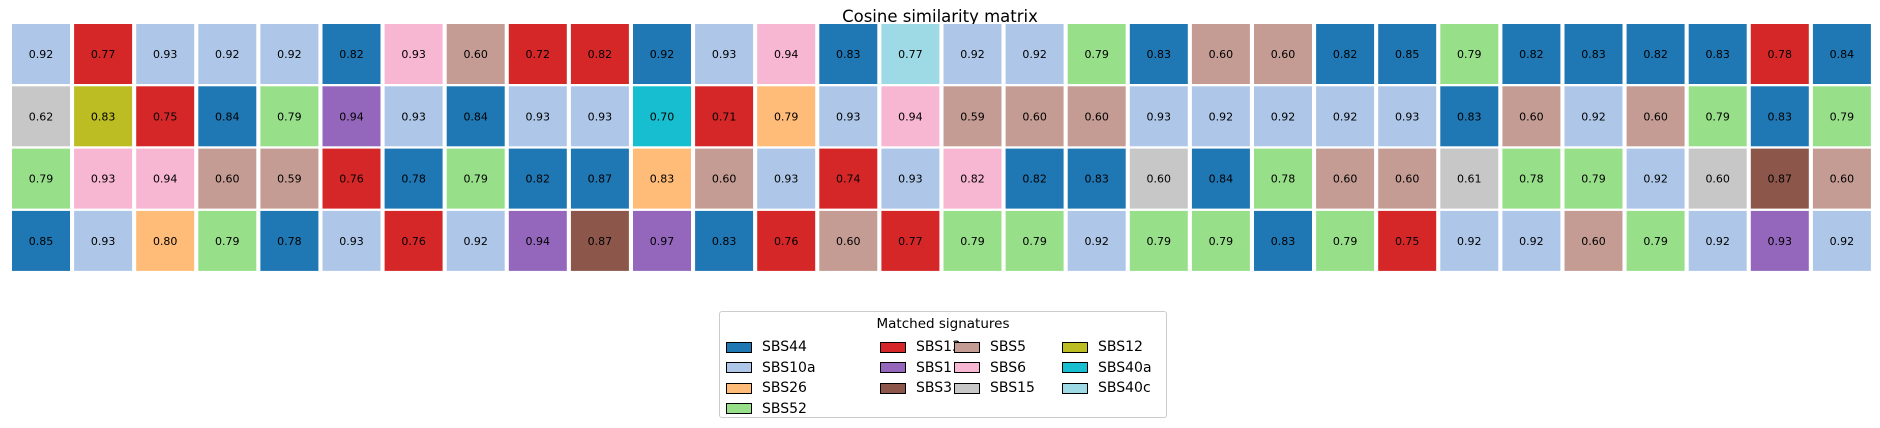 The image size is (1880, 428). Describe the element at coordinates (784, 408) in the screenshot. I see `legend-label: SBS52` at that location.